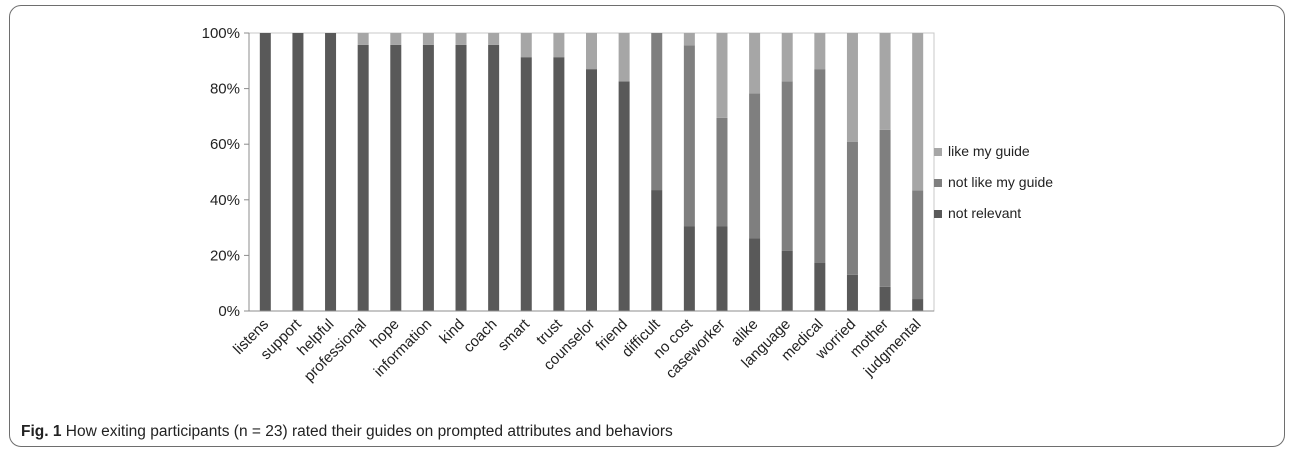 The width and height of the screenshot is (1296, 453). I want to click on bar-not-relevant-judgmental, so click(918, 305).